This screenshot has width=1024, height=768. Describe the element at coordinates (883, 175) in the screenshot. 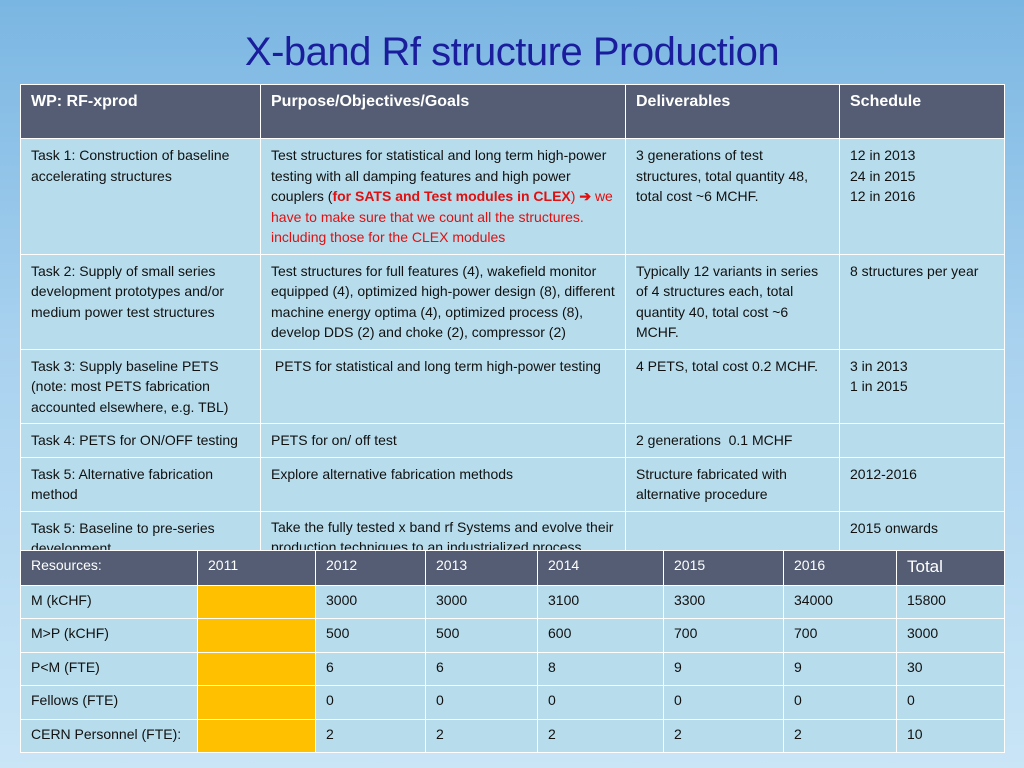

I see `schedule-line: 24 in 2015` at that location.